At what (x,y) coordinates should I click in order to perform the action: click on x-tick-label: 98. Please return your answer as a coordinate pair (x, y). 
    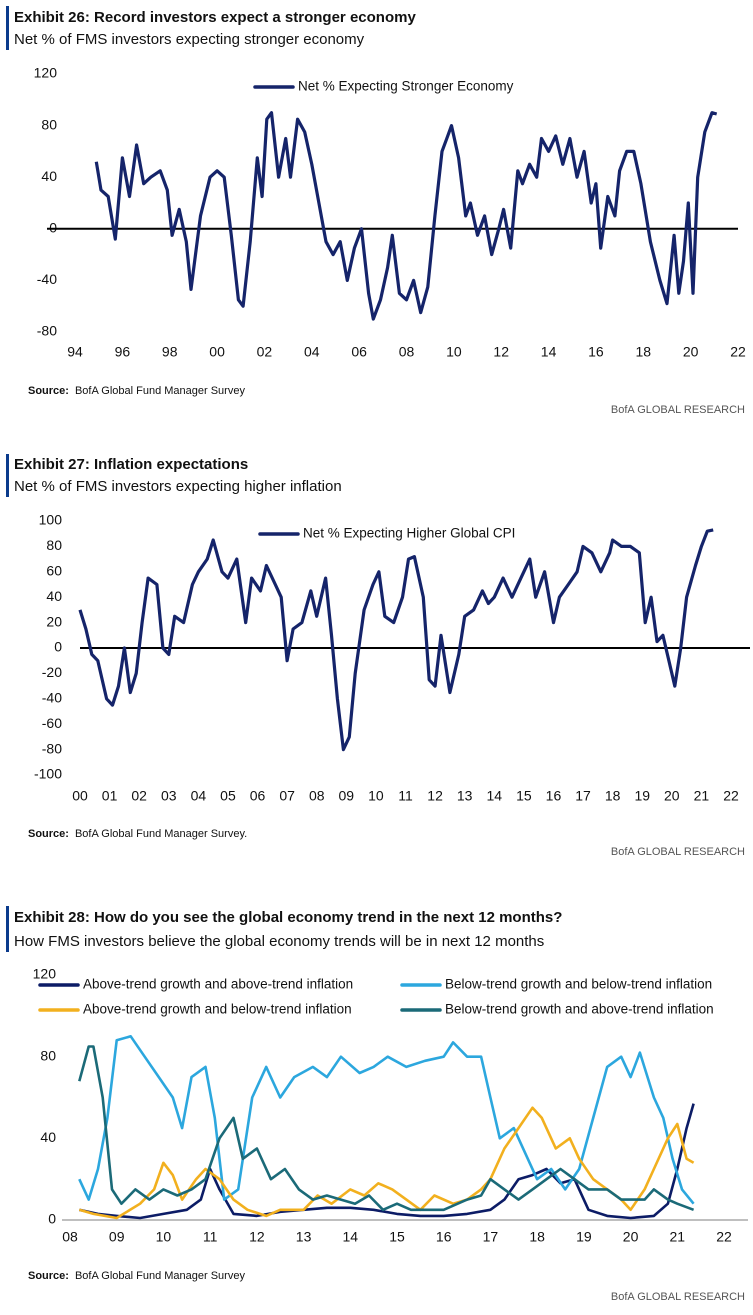
    Looking at the image, I should click on (170, 352).